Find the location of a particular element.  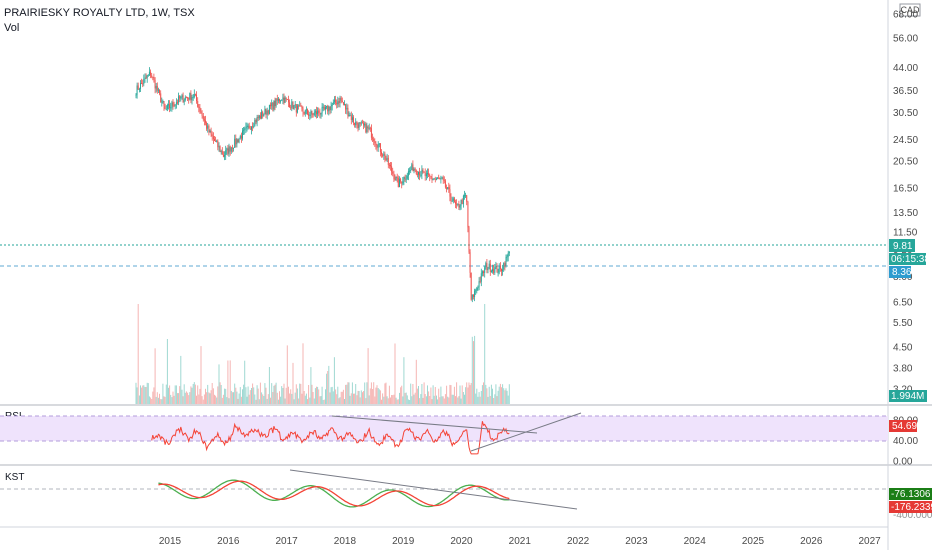

rsi-trendline-lower is located at coordinates (526, 432).